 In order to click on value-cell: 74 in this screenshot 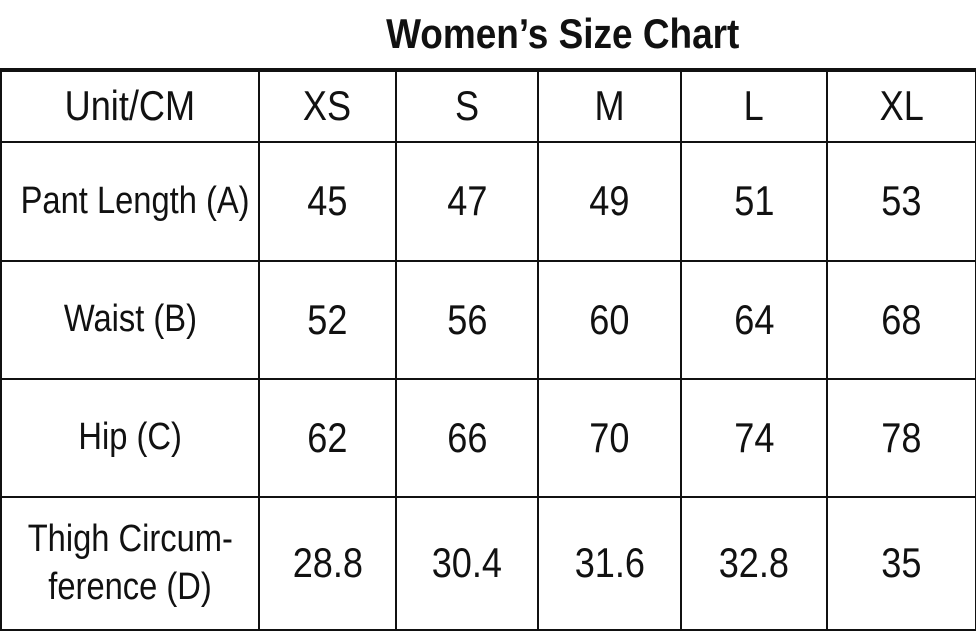, I will do `click(754, 438)`.